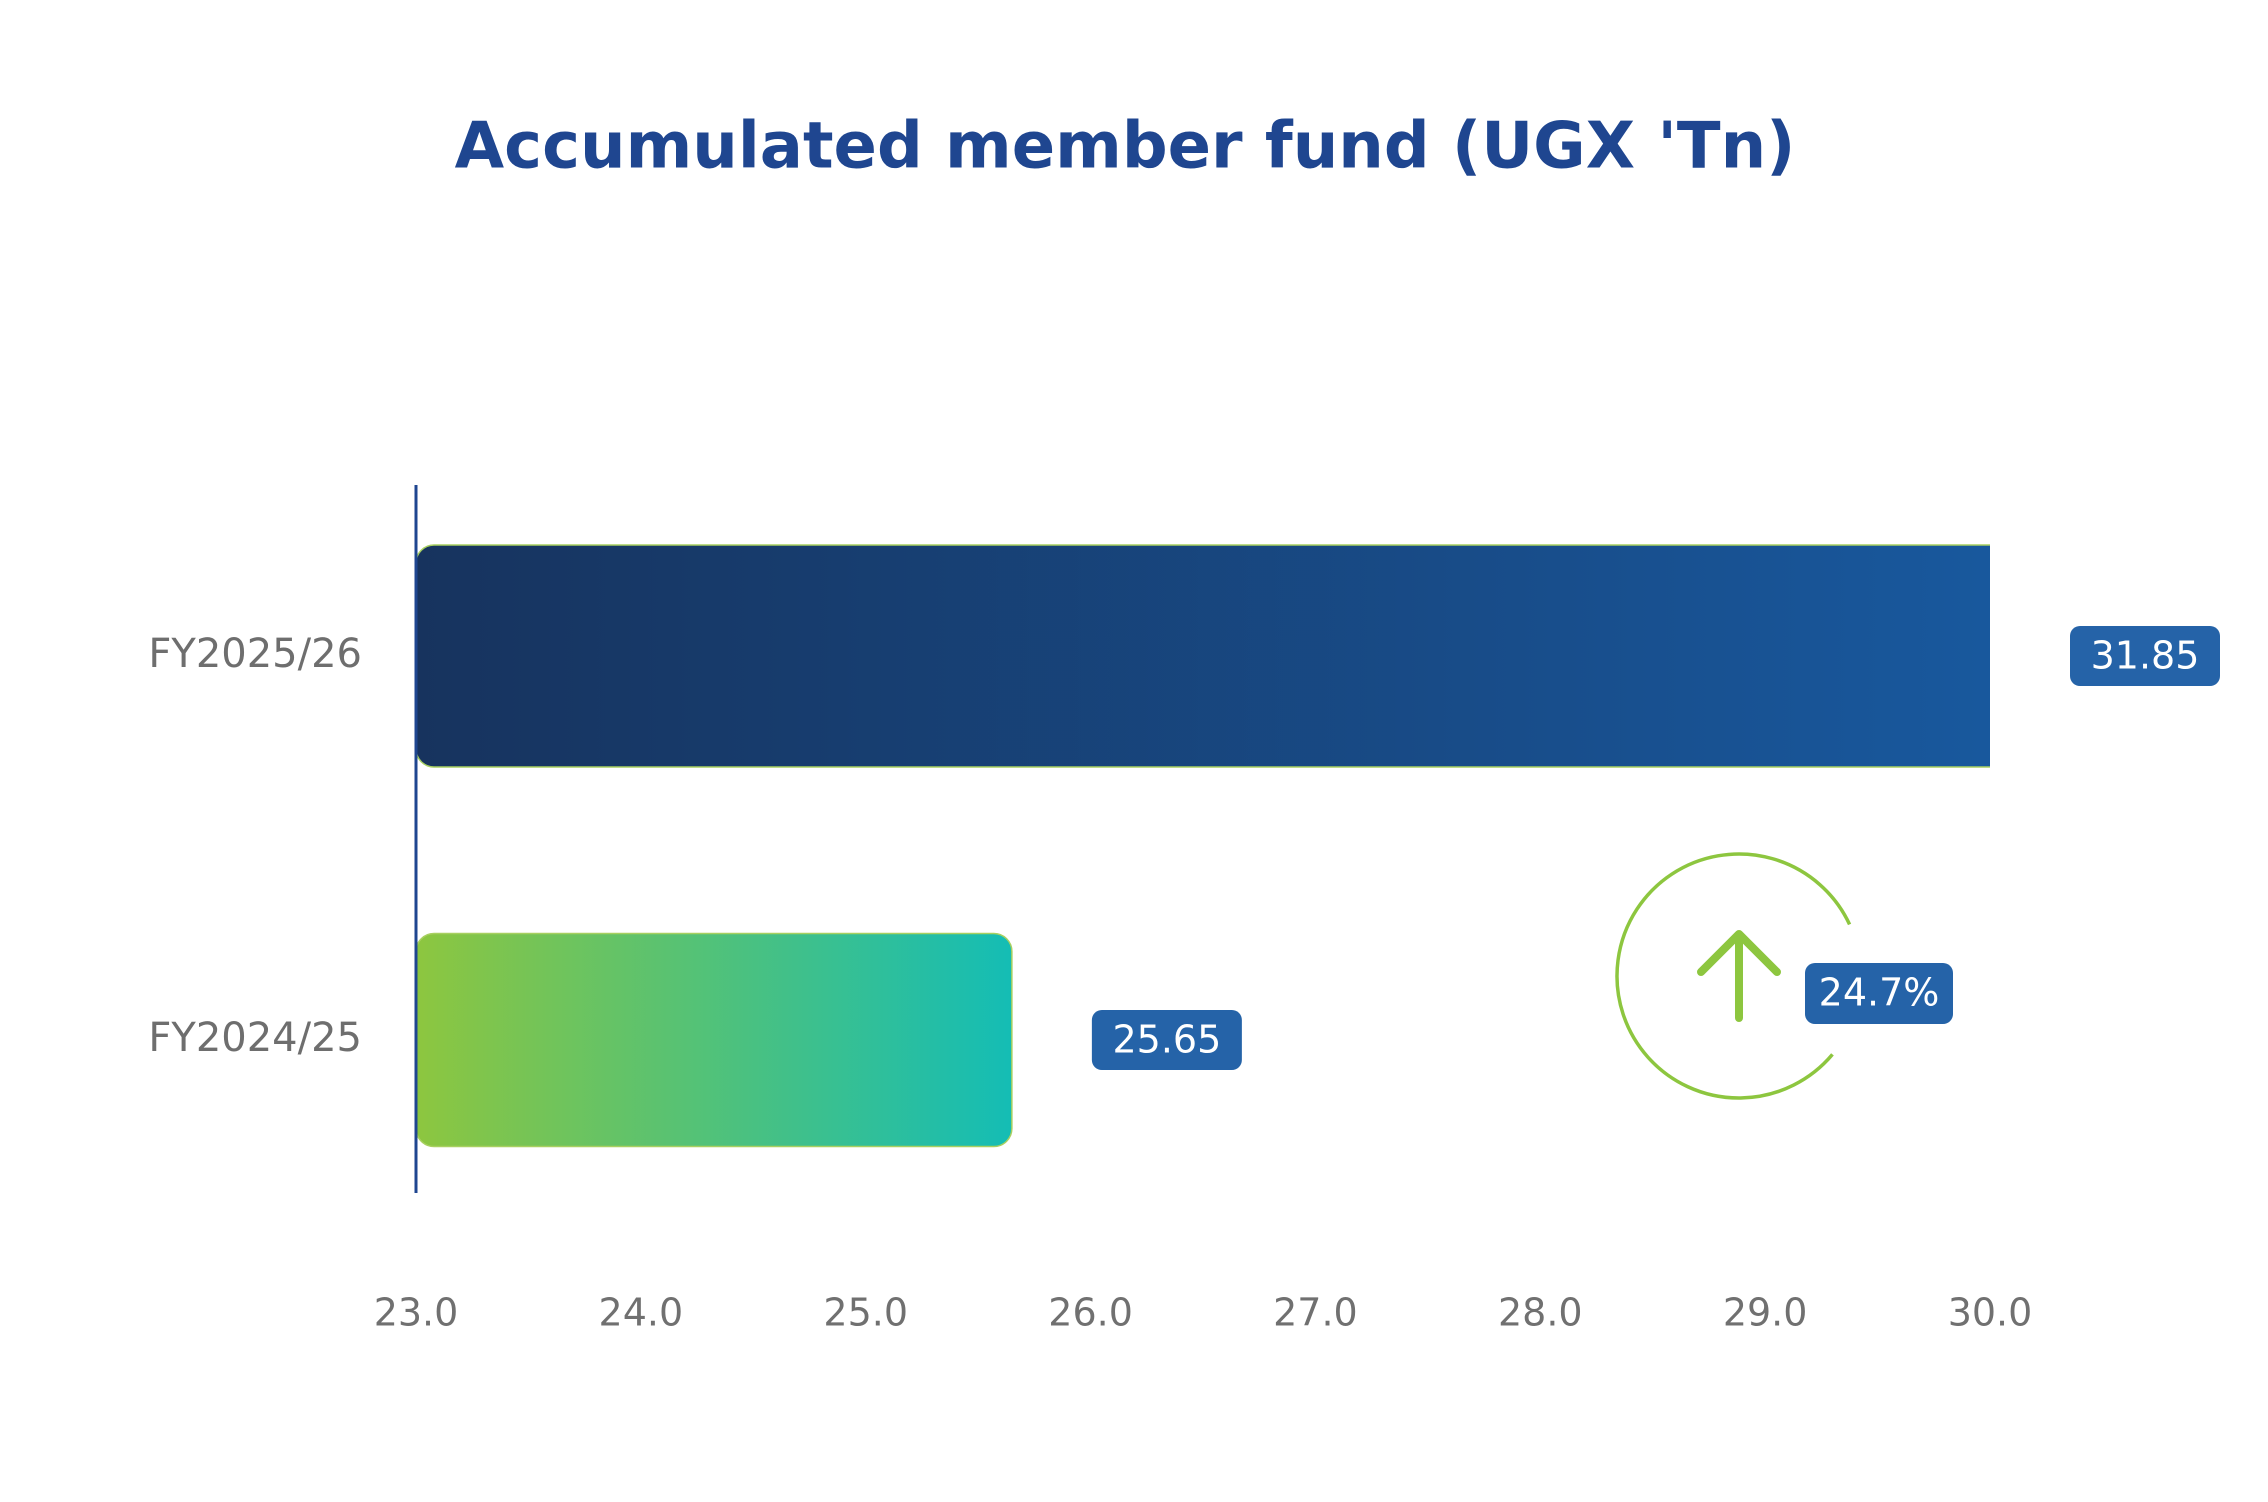 This screenshot has height=1502, width=2268. I want to click on x-tick-label: 26.0, so click(1090, 1313).